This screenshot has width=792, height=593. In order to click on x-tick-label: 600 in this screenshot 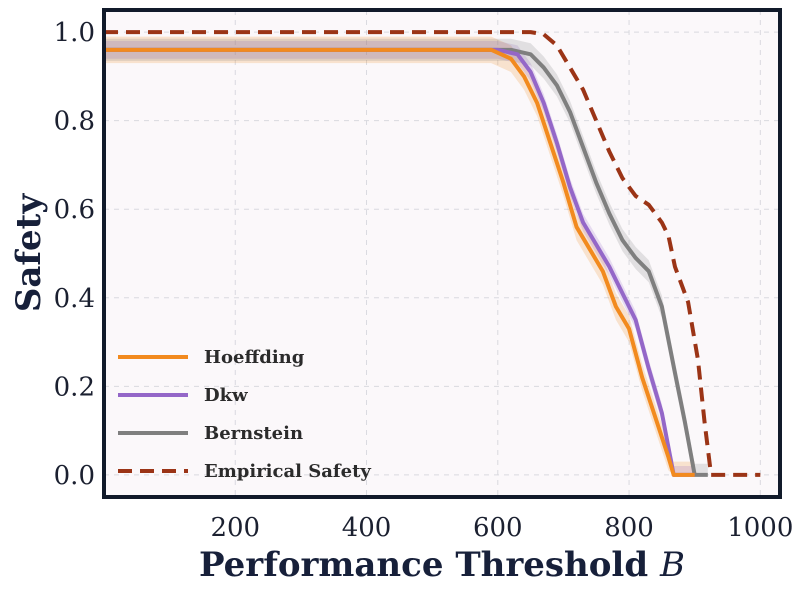, I will do `click(498, 528)`.